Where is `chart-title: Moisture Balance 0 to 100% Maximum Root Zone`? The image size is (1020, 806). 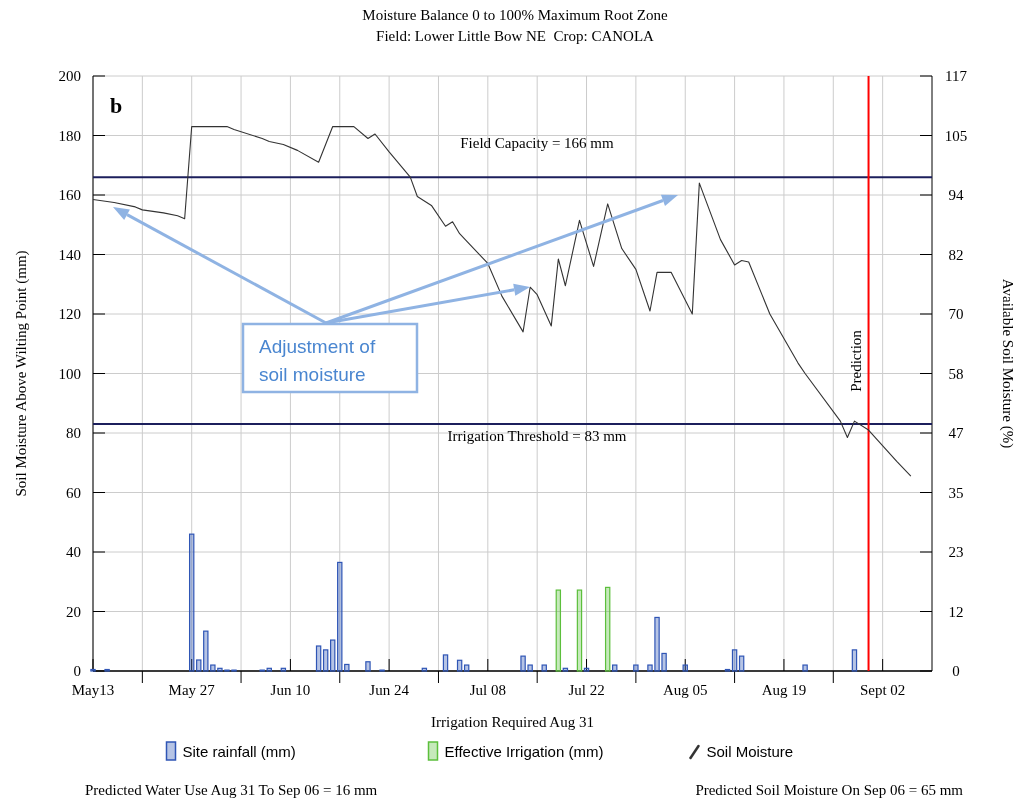 chart-title: Moisture Balance 0 to 100% Maximum Root Zone is located at coordinates (515, 15).